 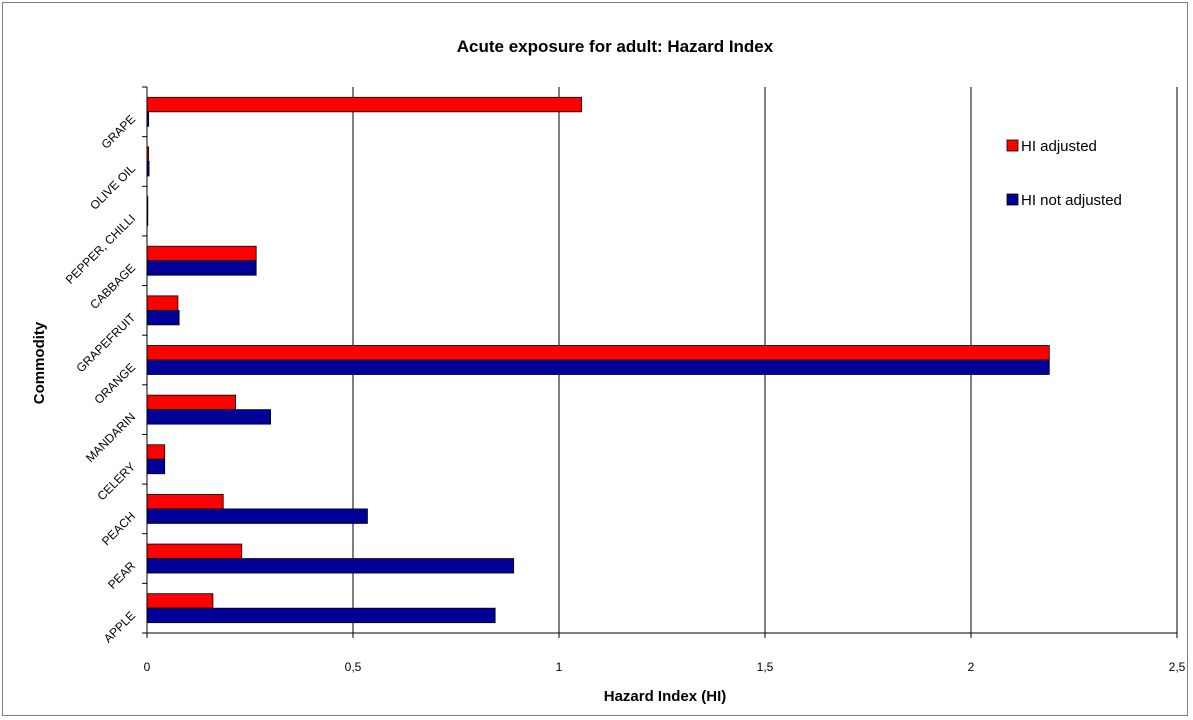 I want to click on y-axis-title: Commodity, so click(x=39, y=362).